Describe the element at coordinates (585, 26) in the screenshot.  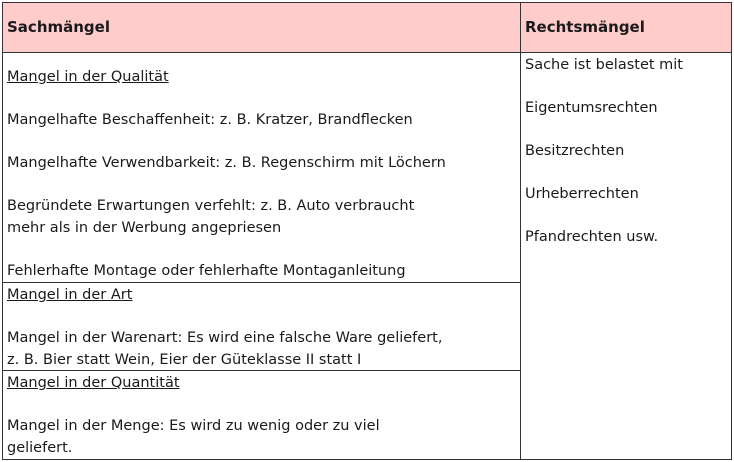
I see `header-rechtsmaengel-label: Rechtsmängel` at that location.